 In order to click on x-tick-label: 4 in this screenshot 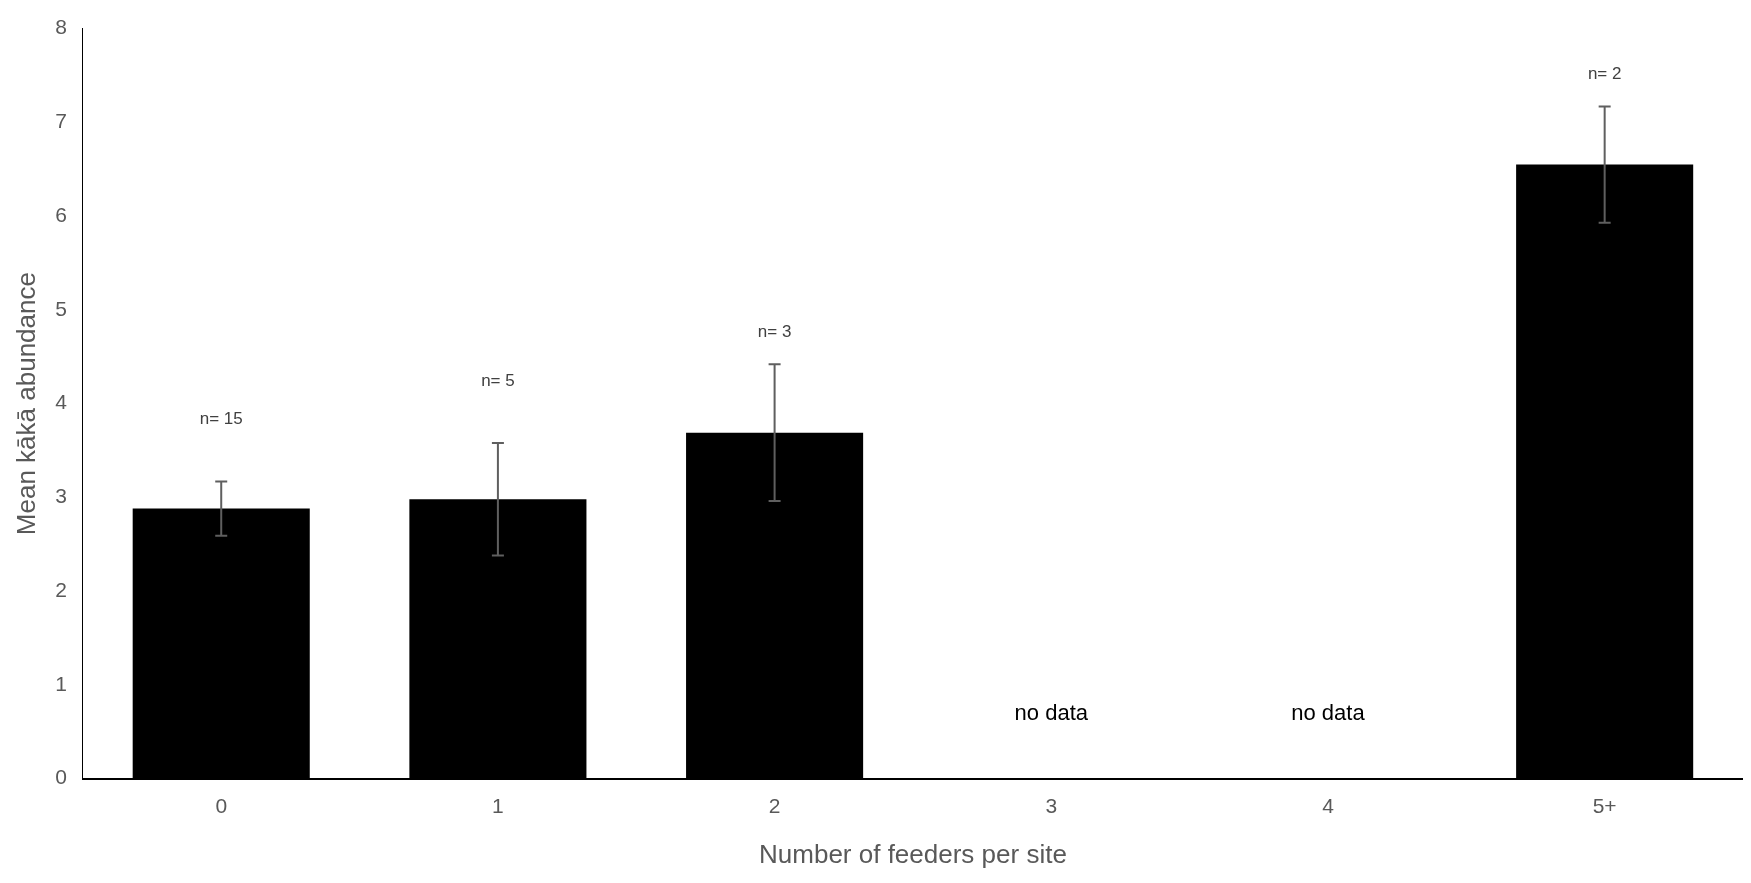, I will do `click(1328, 805)`.